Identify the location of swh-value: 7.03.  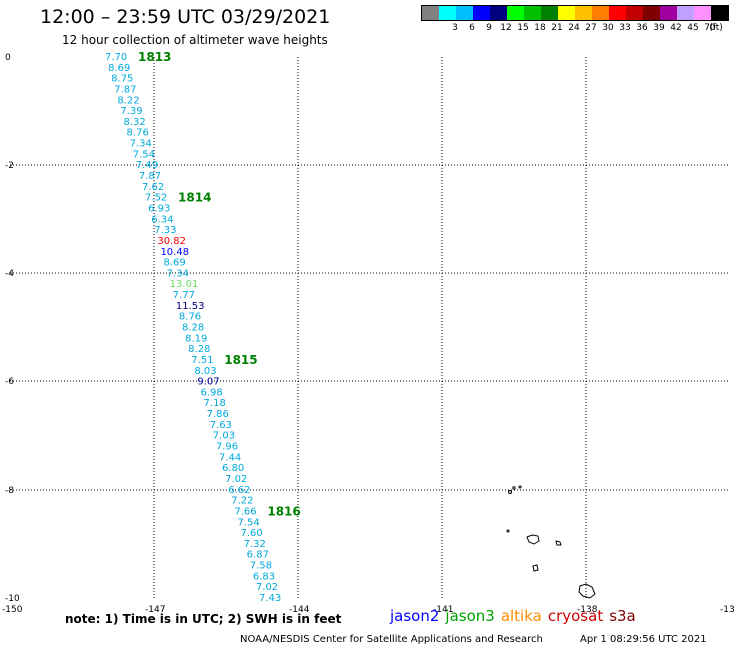
(224, 436).